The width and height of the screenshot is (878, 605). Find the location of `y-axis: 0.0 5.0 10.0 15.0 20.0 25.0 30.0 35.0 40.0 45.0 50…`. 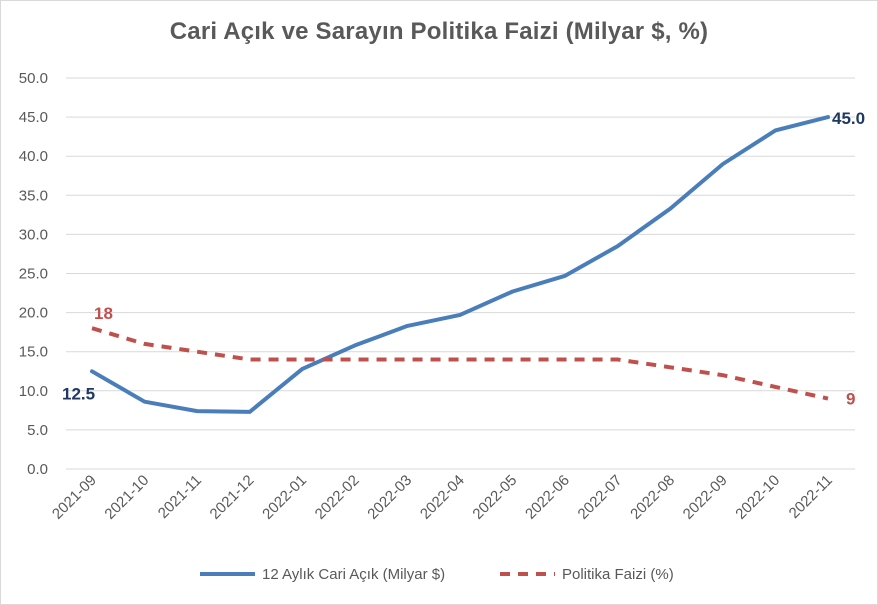

y-axis: 0.0 5.0 10.0 15.0 20.0 25.0 30.0 35.0 40.0 45.0 50… is located at coordinates (33, 274).